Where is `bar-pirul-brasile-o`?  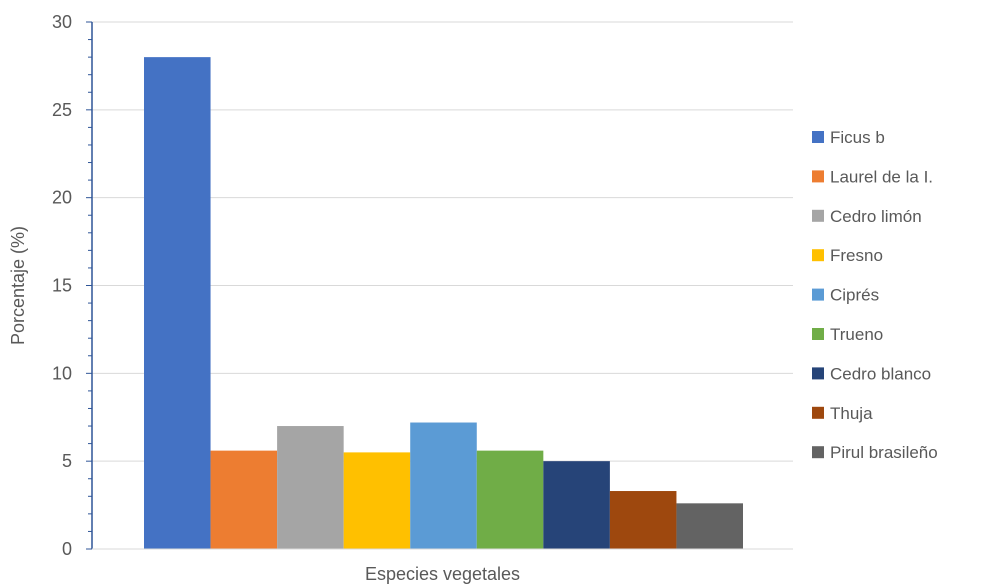 bar-pirul-brasile-o is located at coordinates (709, 526).